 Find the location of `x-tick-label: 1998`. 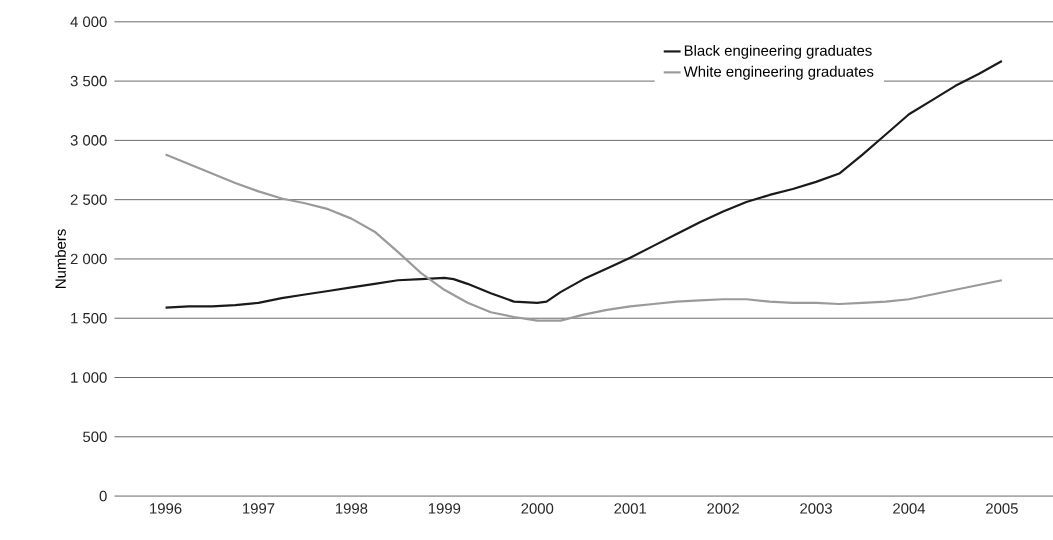

x-tick-label: 1998 is located at coordinates (351, 508).